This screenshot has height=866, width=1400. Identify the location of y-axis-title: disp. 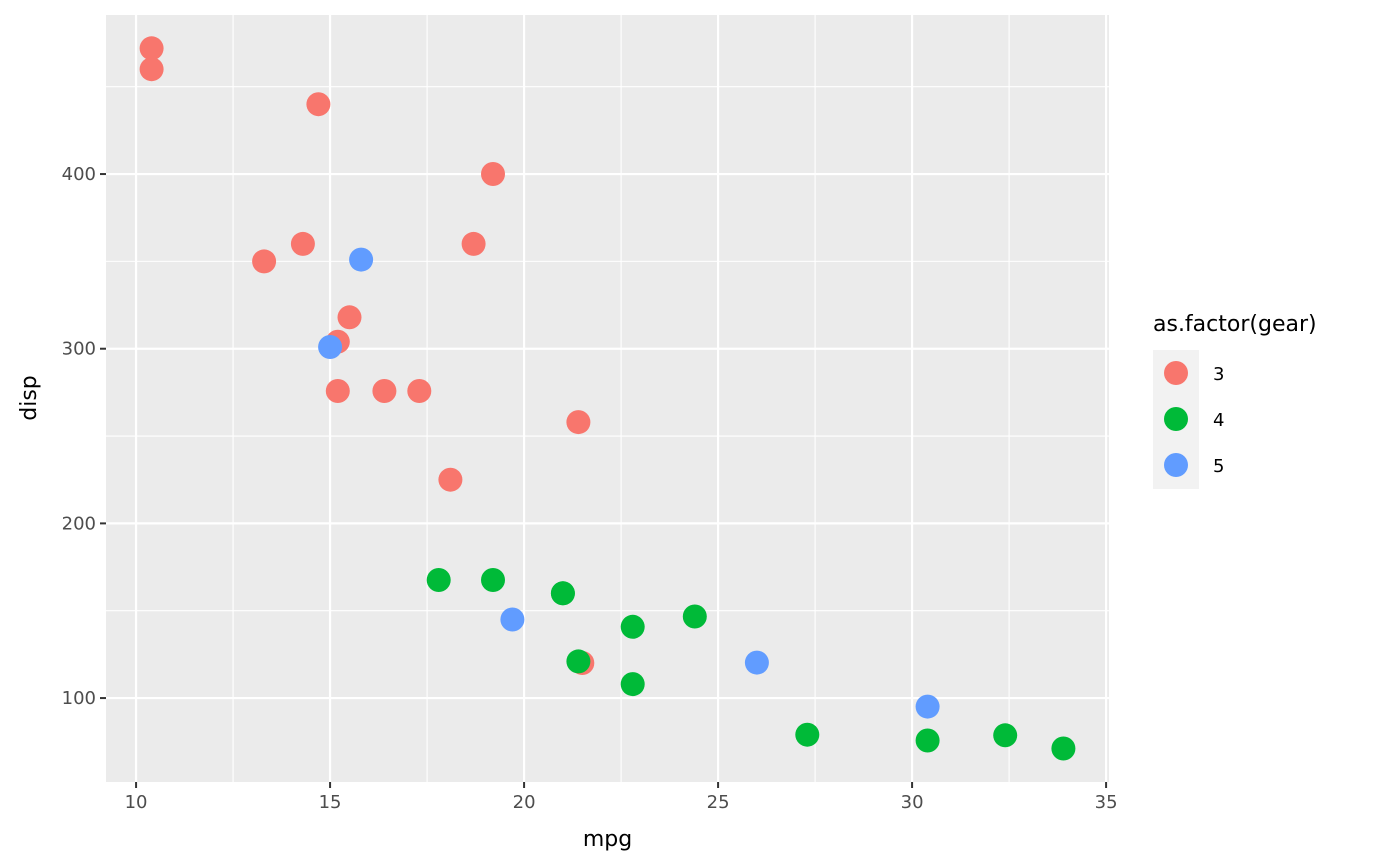
(29, 398).